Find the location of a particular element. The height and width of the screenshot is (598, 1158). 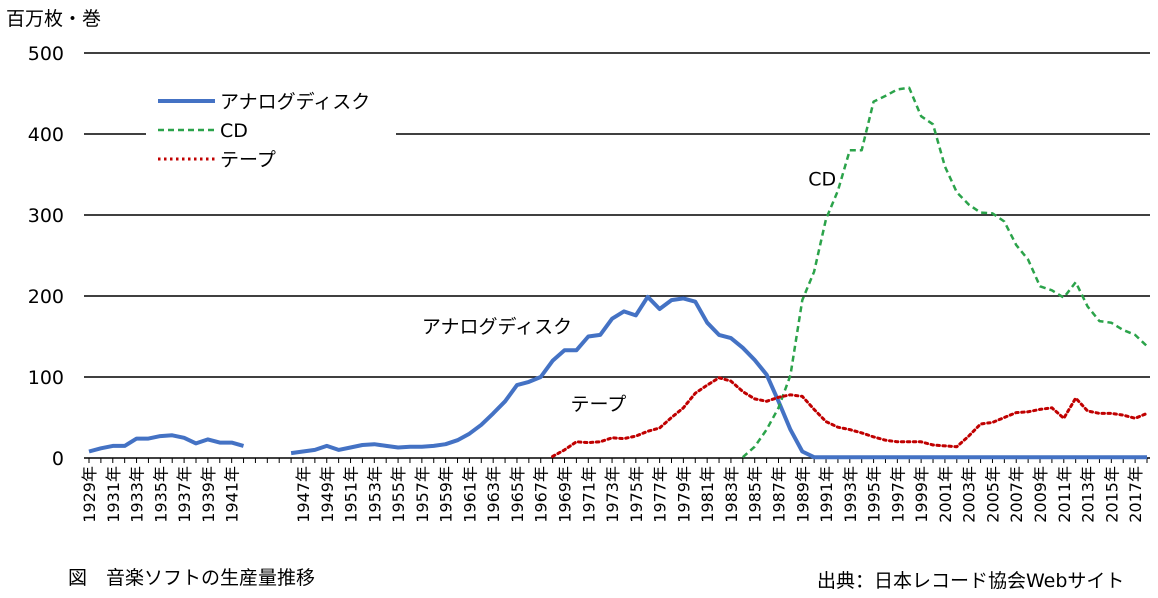

x-tick-label-2017: 2017年 is located at coordinates (1135, 494).